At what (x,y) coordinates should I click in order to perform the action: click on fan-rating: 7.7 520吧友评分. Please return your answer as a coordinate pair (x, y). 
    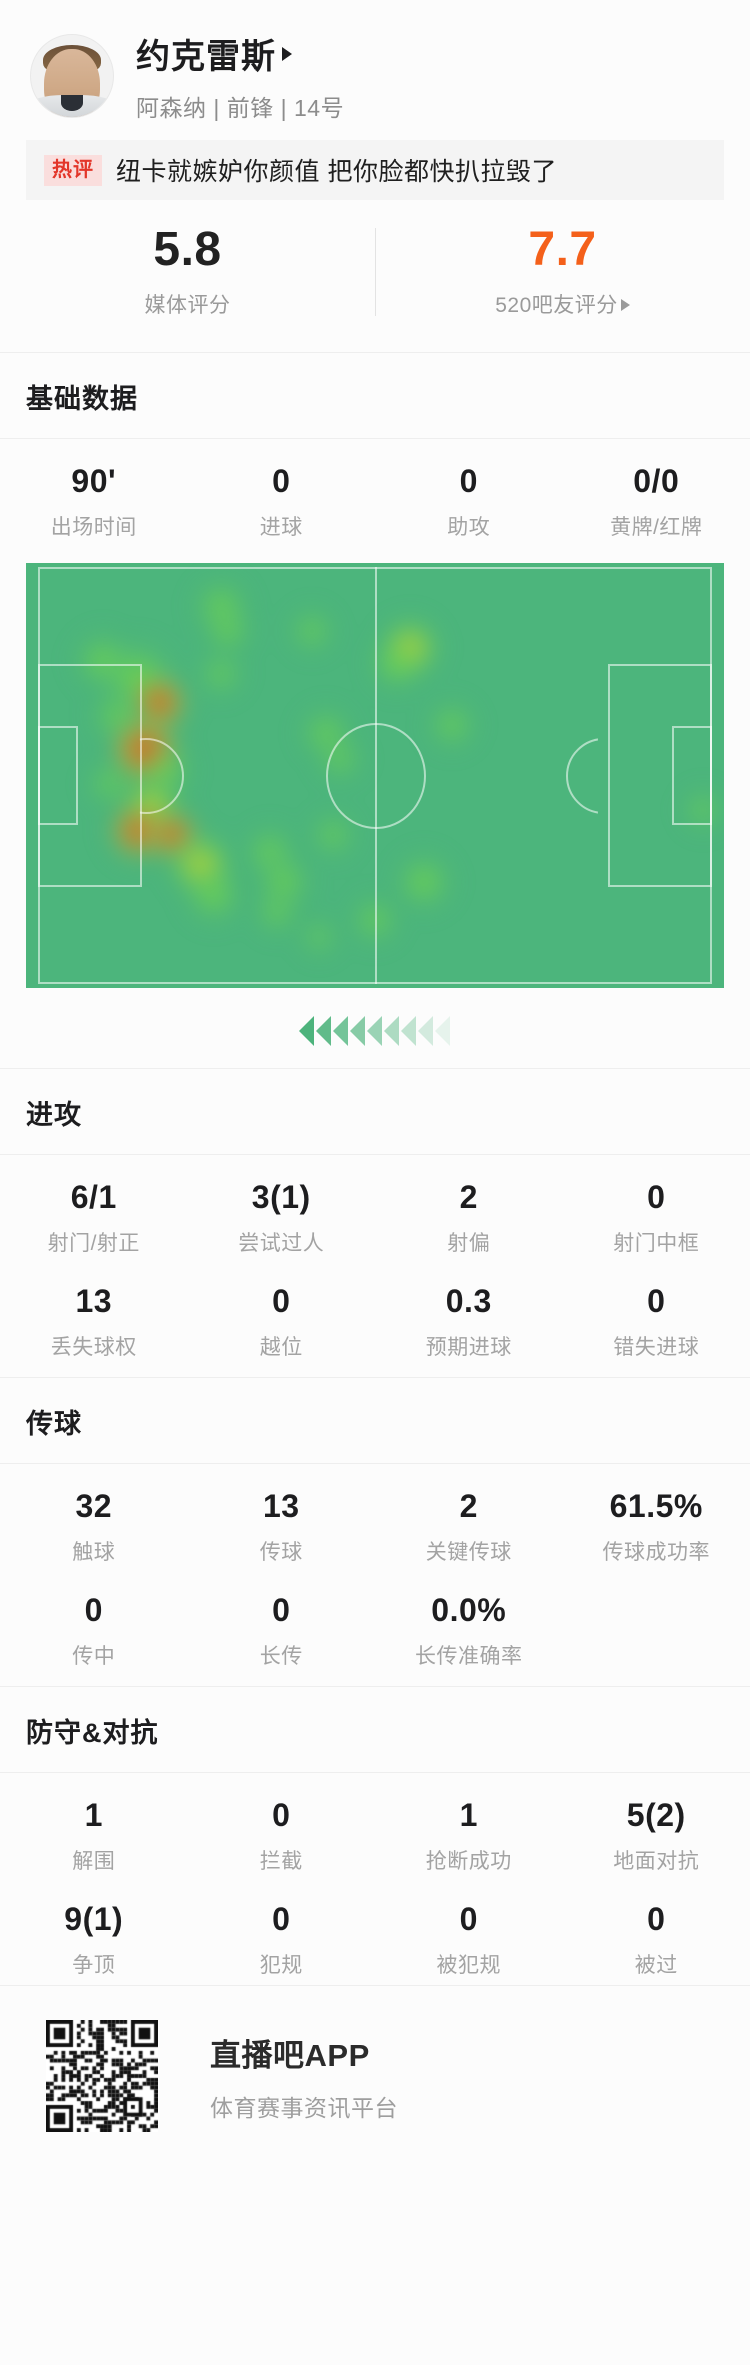
    Looking at the image, I should click on (562, 282).